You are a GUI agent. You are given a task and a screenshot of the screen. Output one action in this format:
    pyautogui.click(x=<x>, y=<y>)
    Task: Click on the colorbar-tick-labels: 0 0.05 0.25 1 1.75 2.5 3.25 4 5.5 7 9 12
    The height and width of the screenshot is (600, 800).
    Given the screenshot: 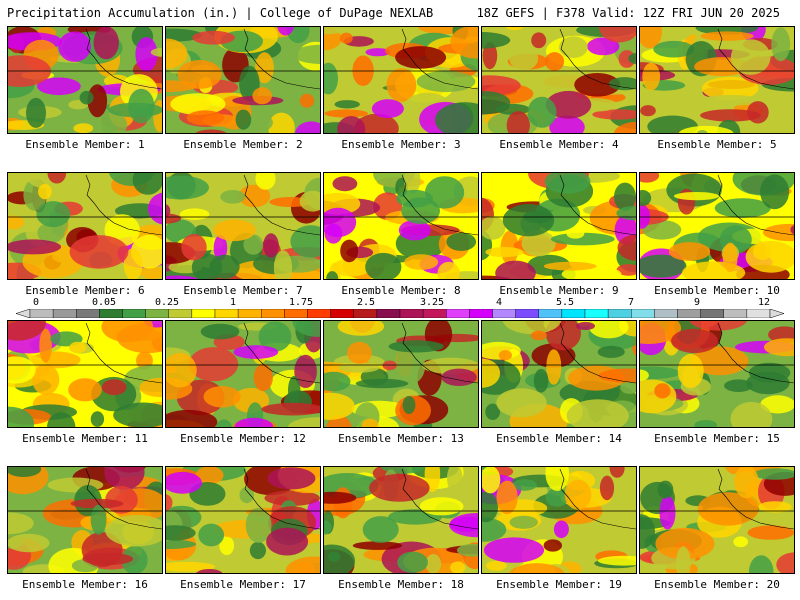 What is the action you would take?
    pyautogui.click(x=400, y=302)
    